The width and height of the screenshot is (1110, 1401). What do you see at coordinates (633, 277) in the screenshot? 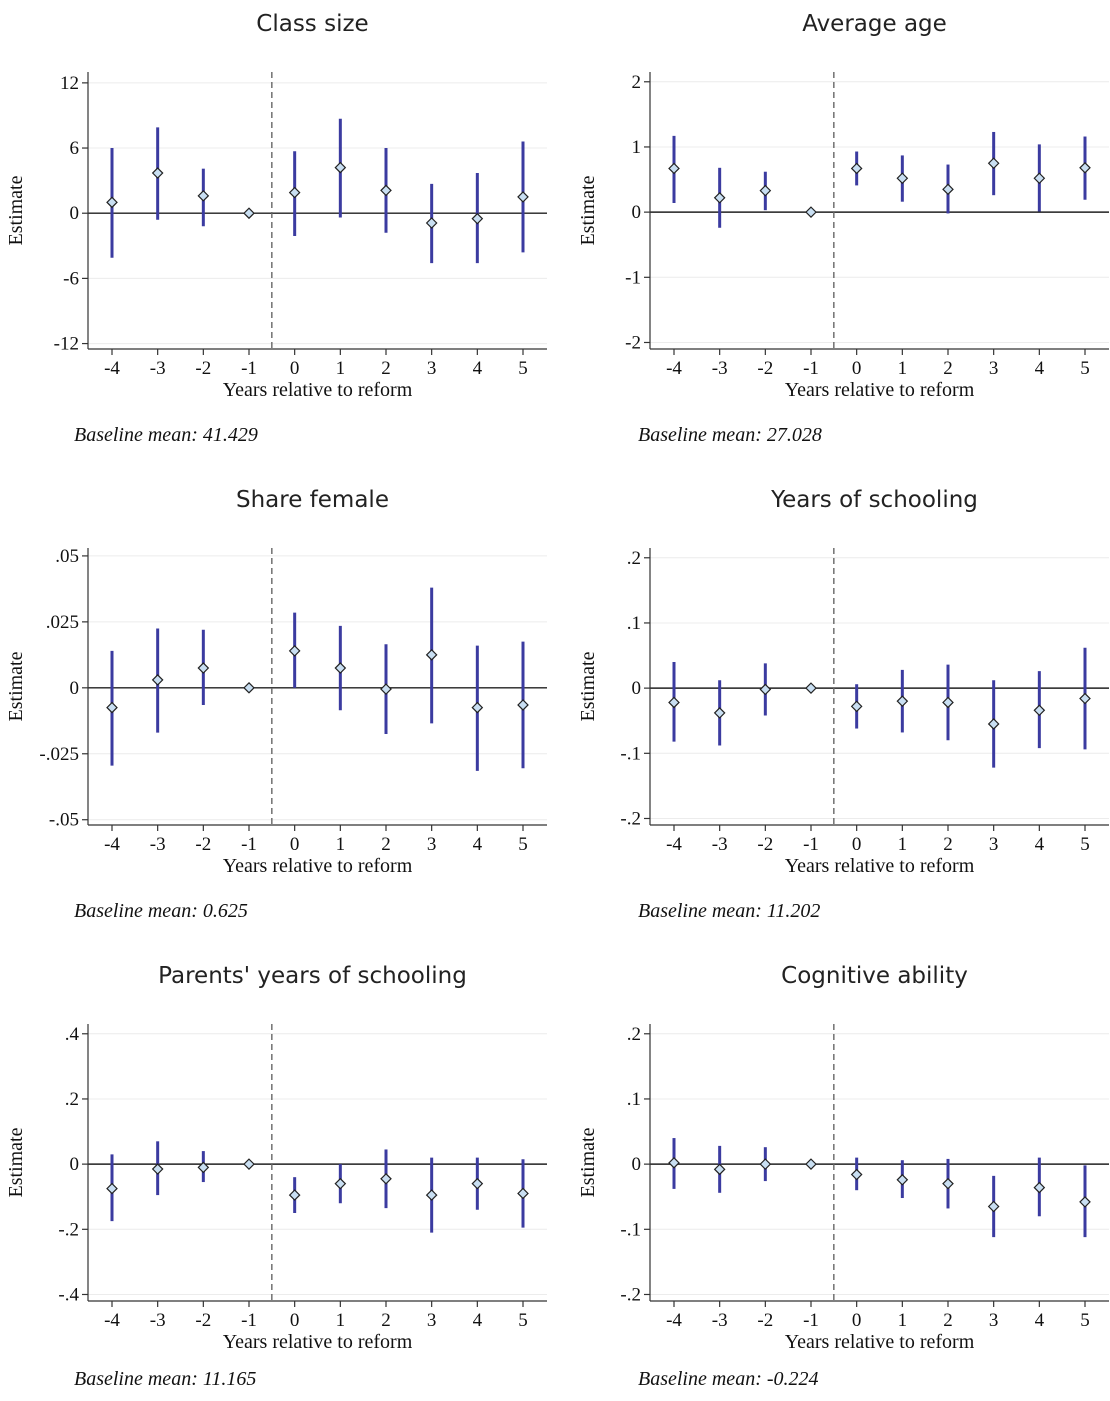
I see `y-tick-label: -1` at bounding box center [633, 277].